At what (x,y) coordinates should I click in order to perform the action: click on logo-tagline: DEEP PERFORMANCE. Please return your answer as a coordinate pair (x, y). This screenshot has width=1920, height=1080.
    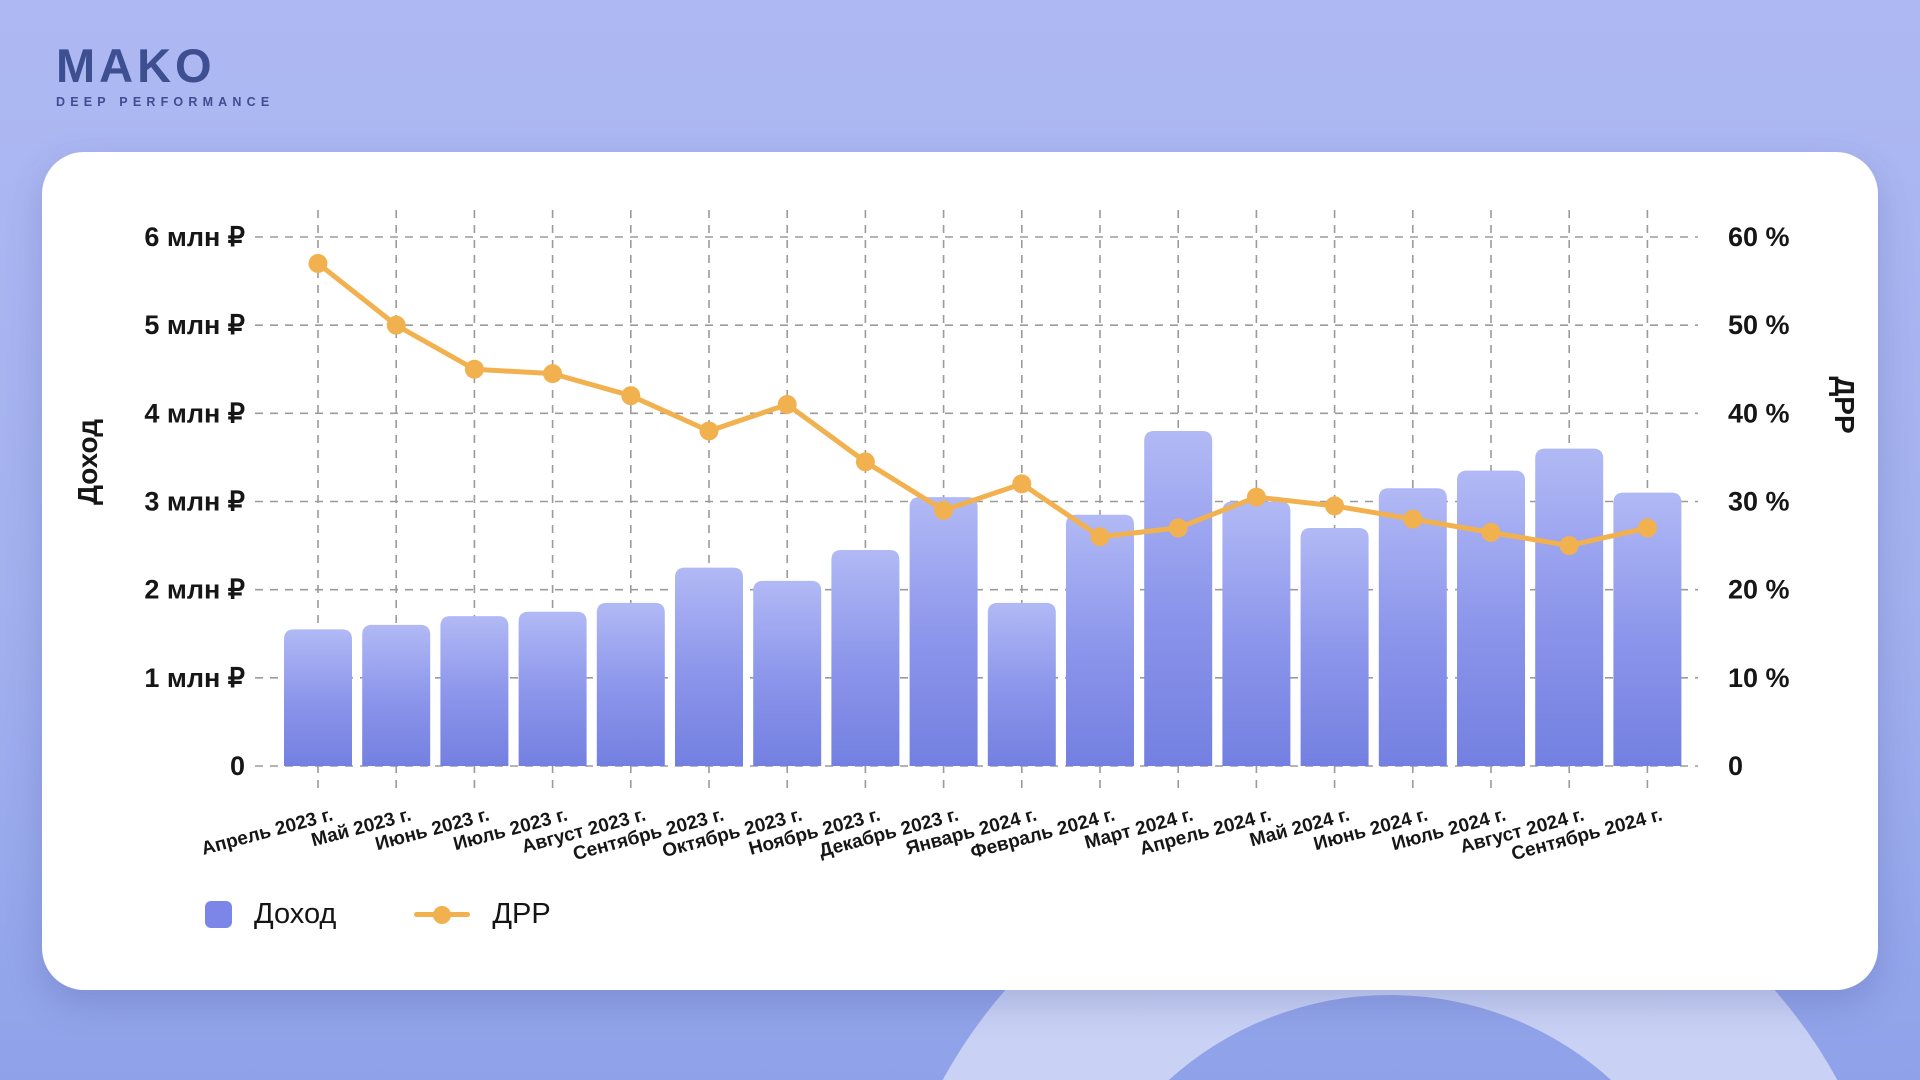
    Looking at the image, I should click on (165, 102).